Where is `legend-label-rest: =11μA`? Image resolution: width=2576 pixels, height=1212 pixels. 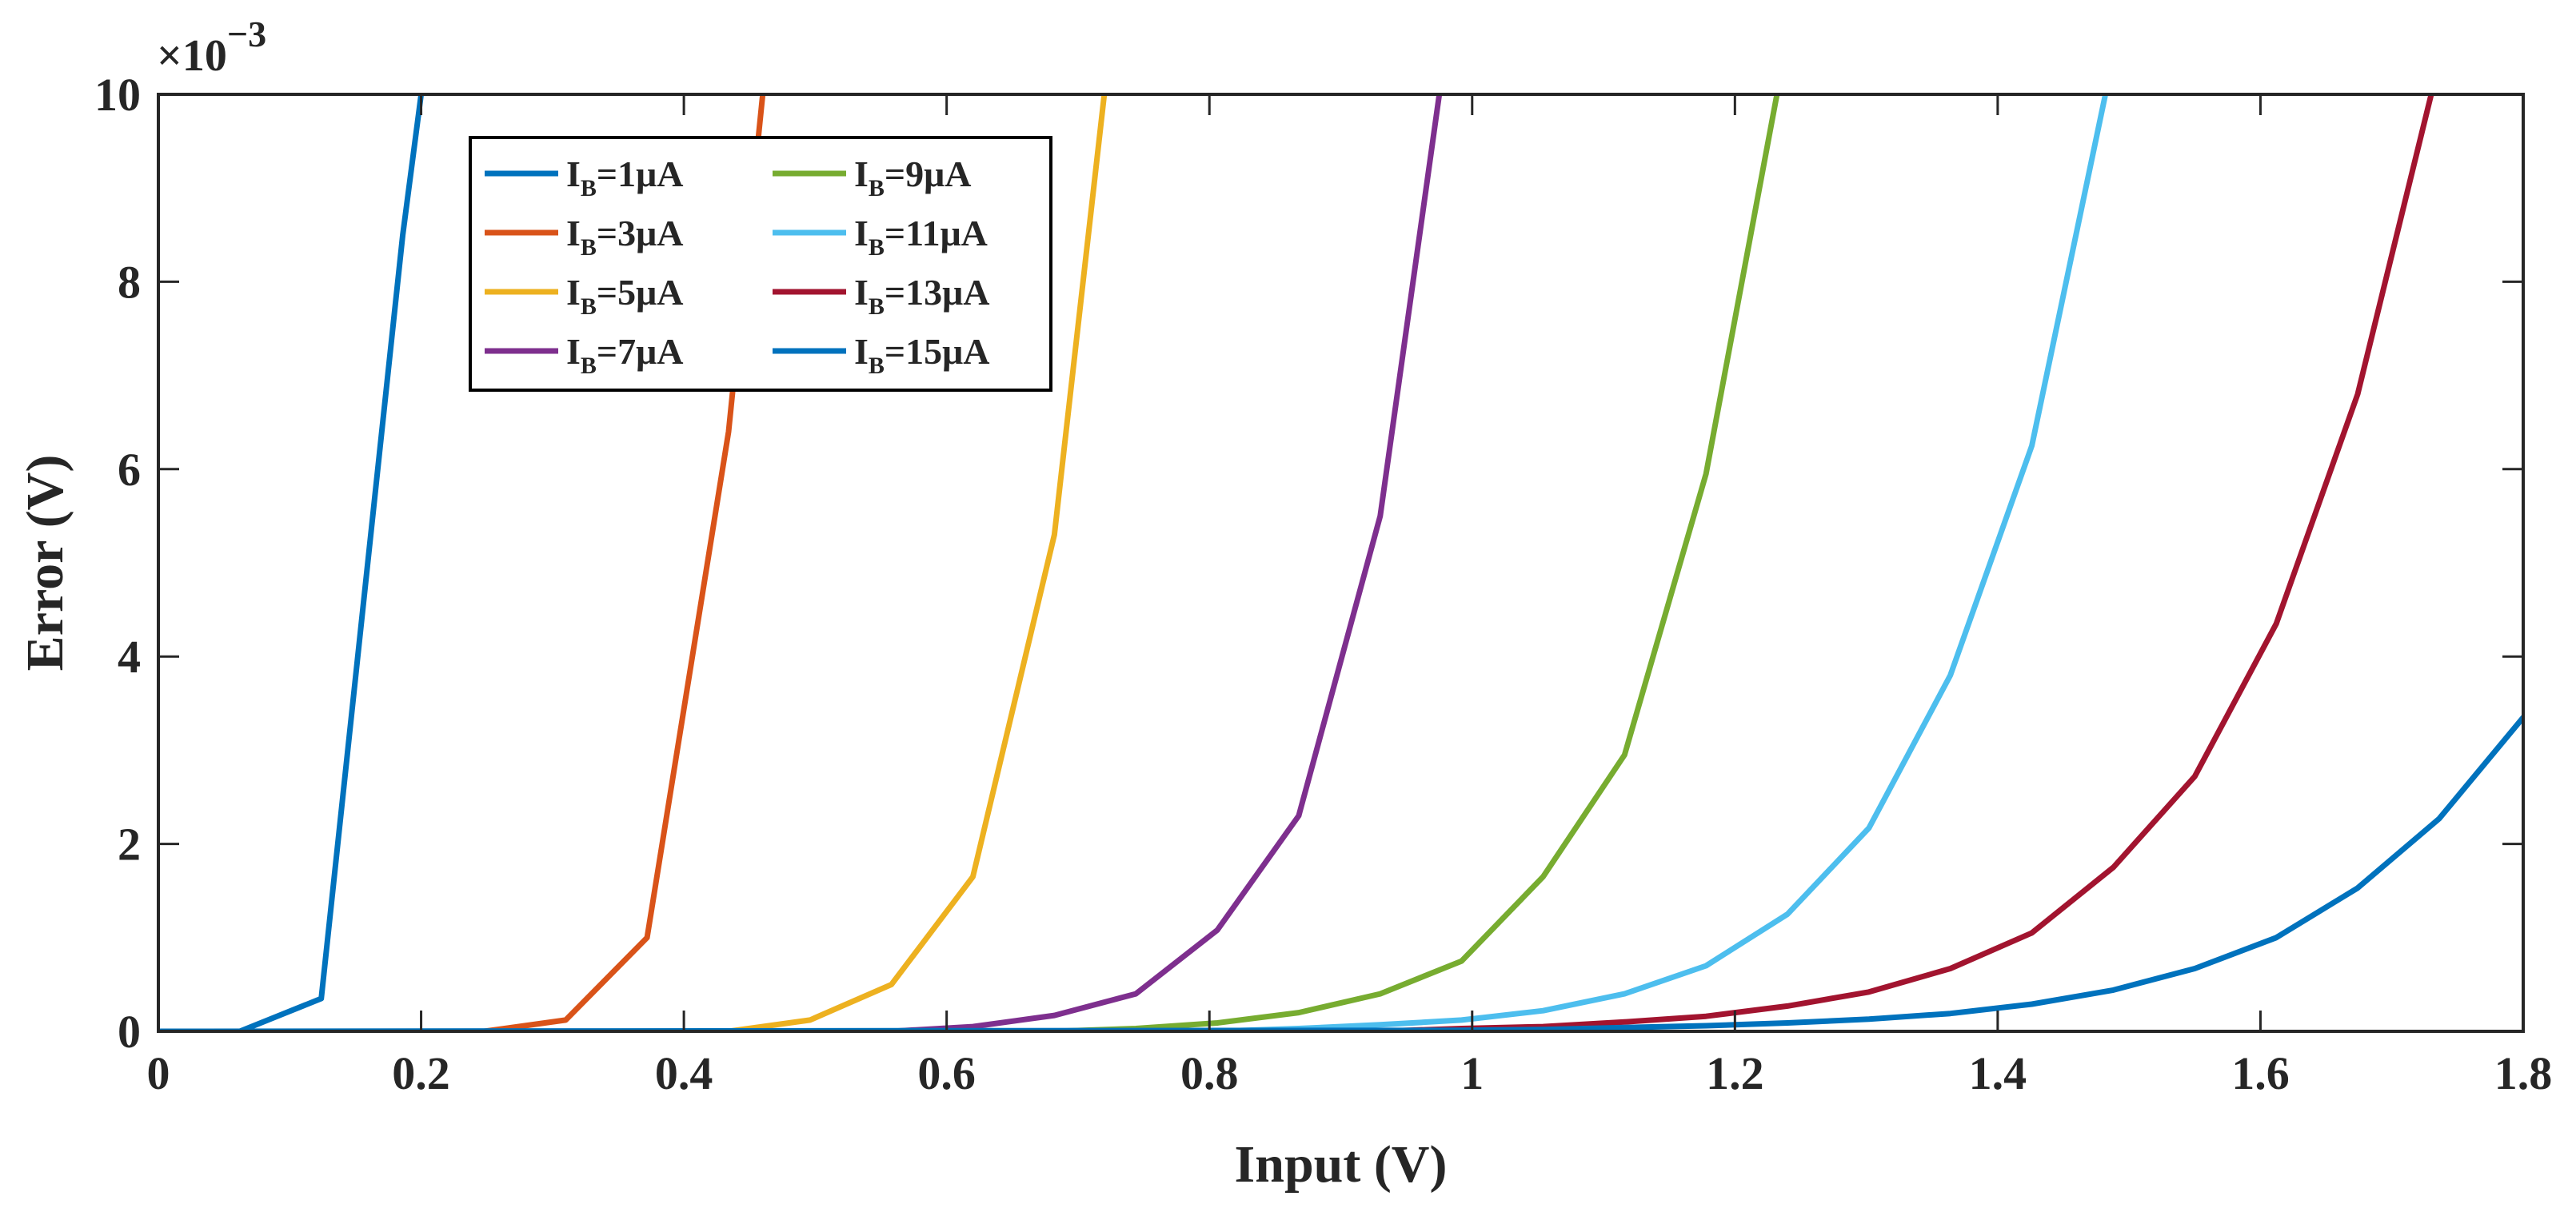
legend-label-rest: =11μA is located at coordinates (937, 233).